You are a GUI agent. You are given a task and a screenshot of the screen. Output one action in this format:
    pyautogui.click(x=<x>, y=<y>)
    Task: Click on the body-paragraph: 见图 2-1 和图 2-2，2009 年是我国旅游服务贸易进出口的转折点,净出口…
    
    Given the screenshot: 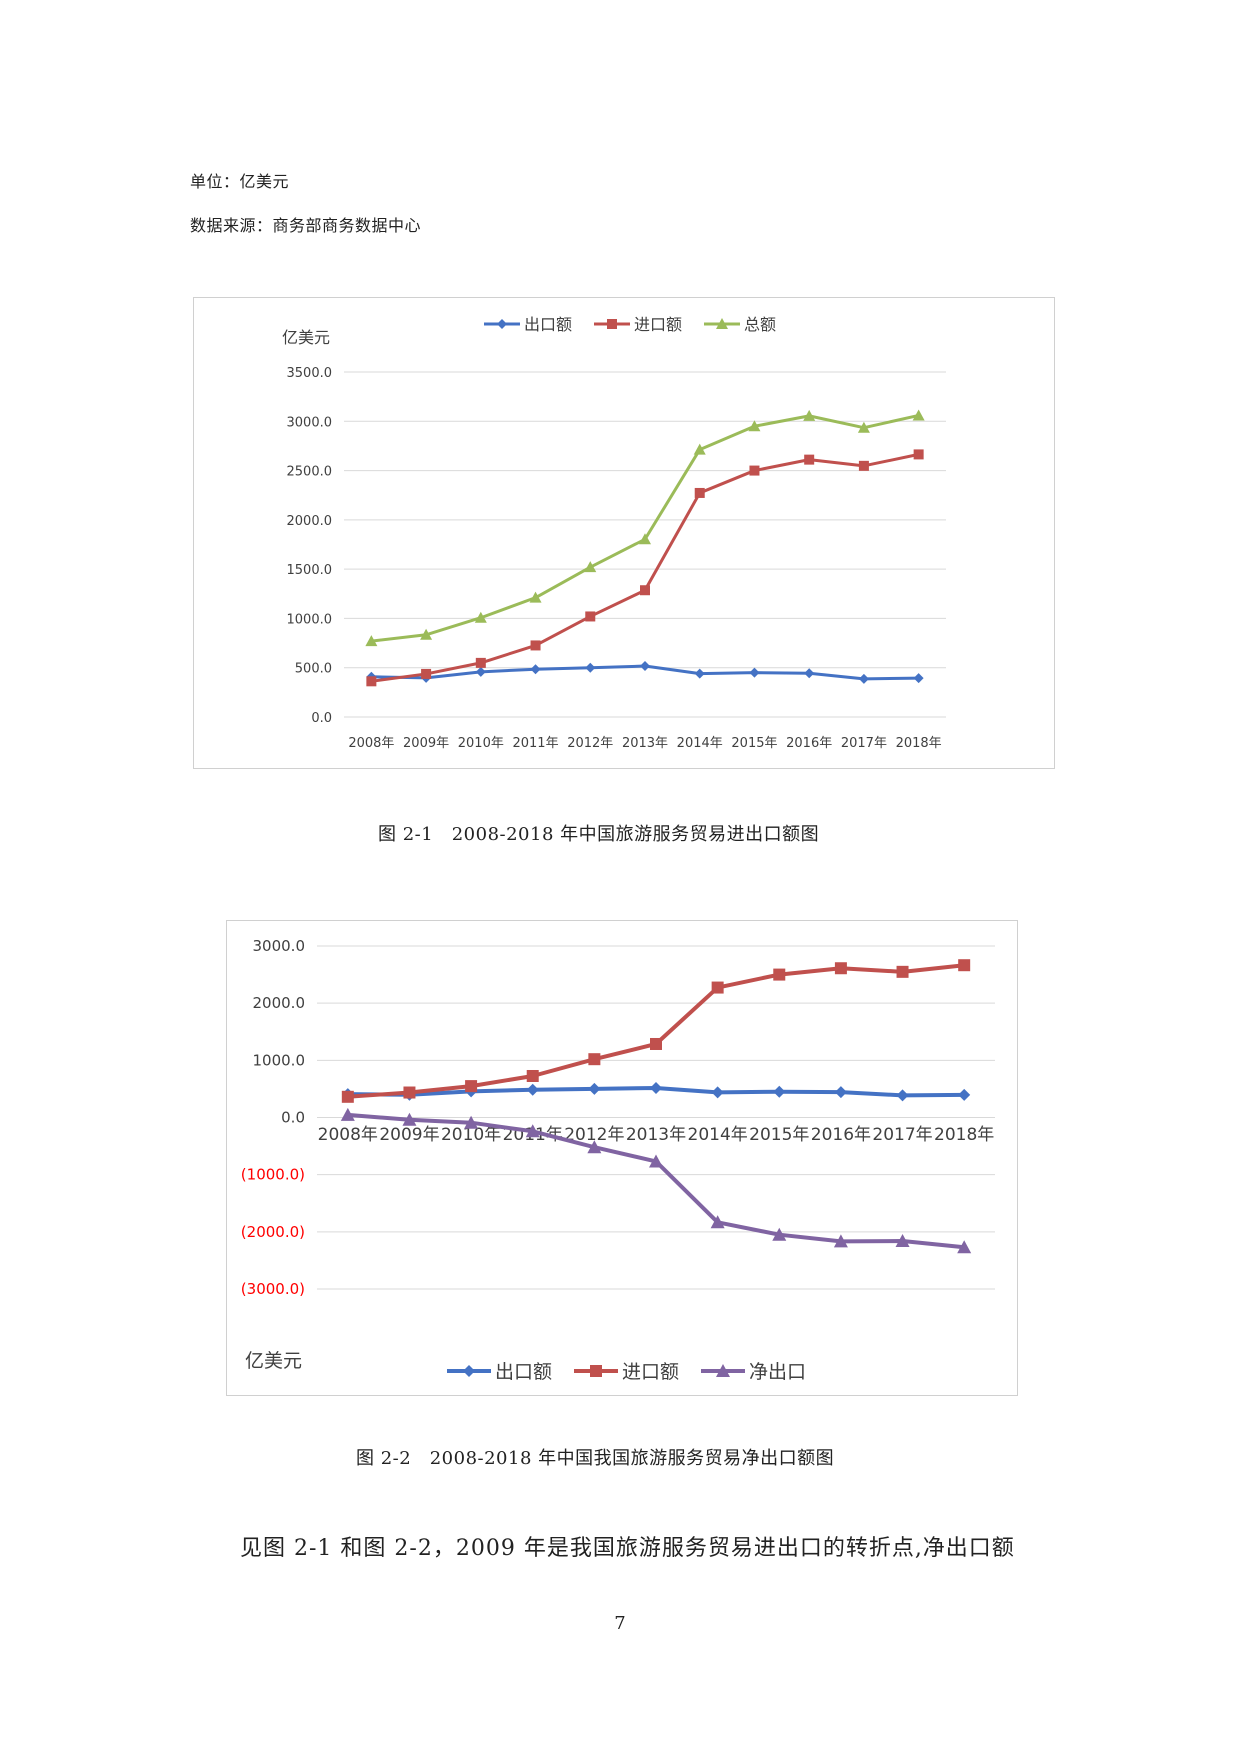 What is the action you would take?
    pyautogui.click(x=627, y=1548)
    